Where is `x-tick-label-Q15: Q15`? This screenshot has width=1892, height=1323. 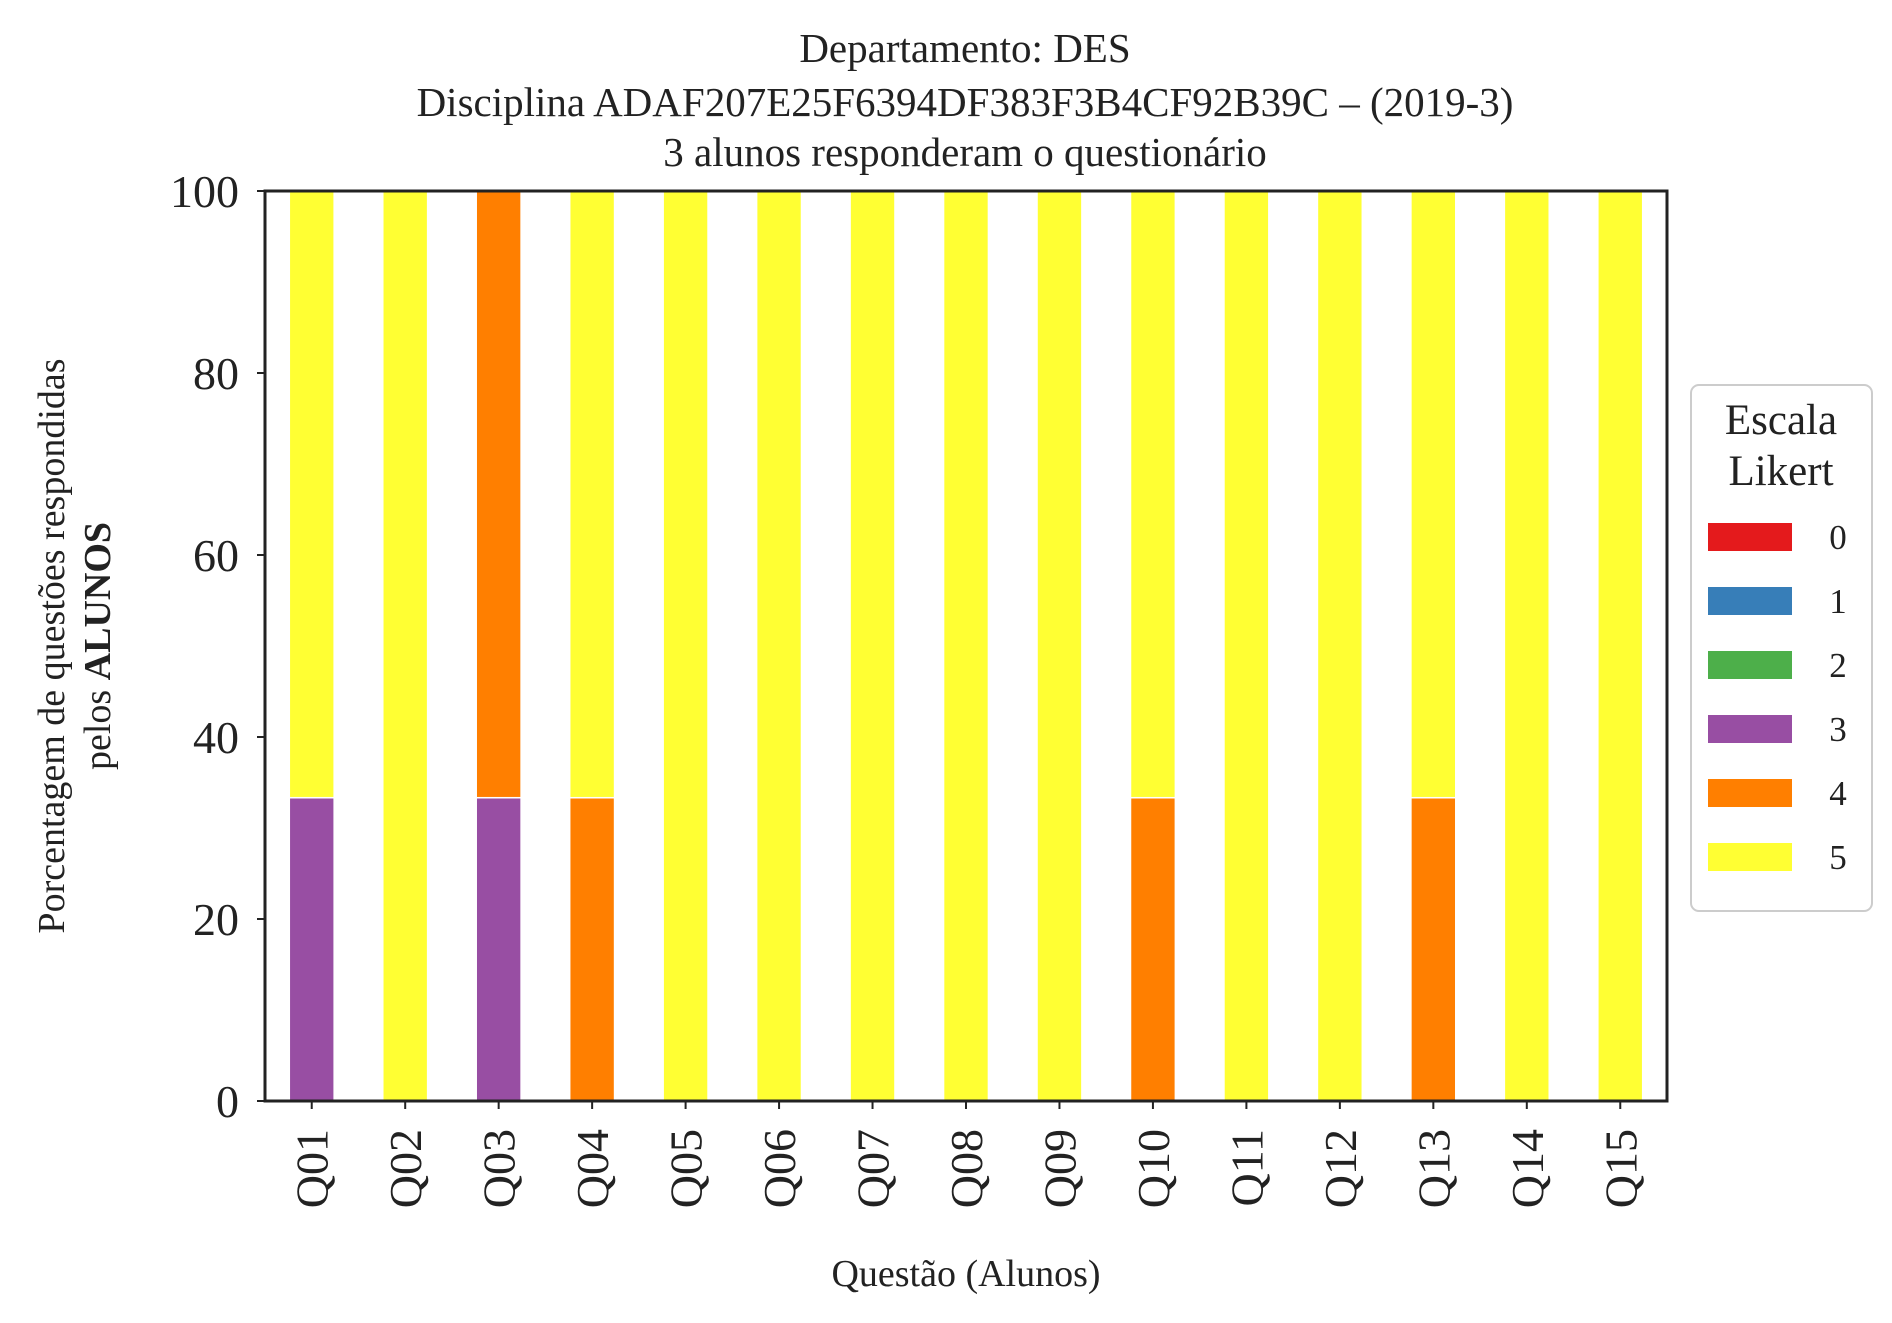
x-tick-label-Q15: Q15 is located at coordinates (1620, 1168).